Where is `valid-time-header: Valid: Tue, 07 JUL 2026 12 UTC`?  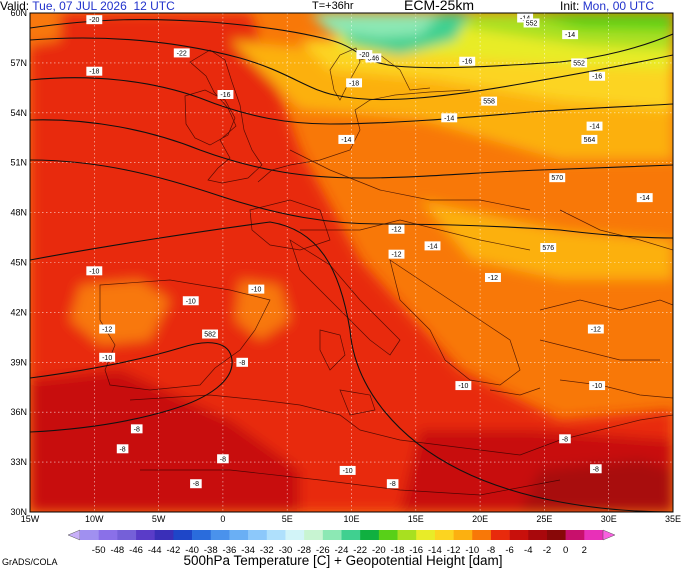 valid-time-header: Valid: Tue, 07 JUL 2026 12 UTC is located at coordinates (87, 6).